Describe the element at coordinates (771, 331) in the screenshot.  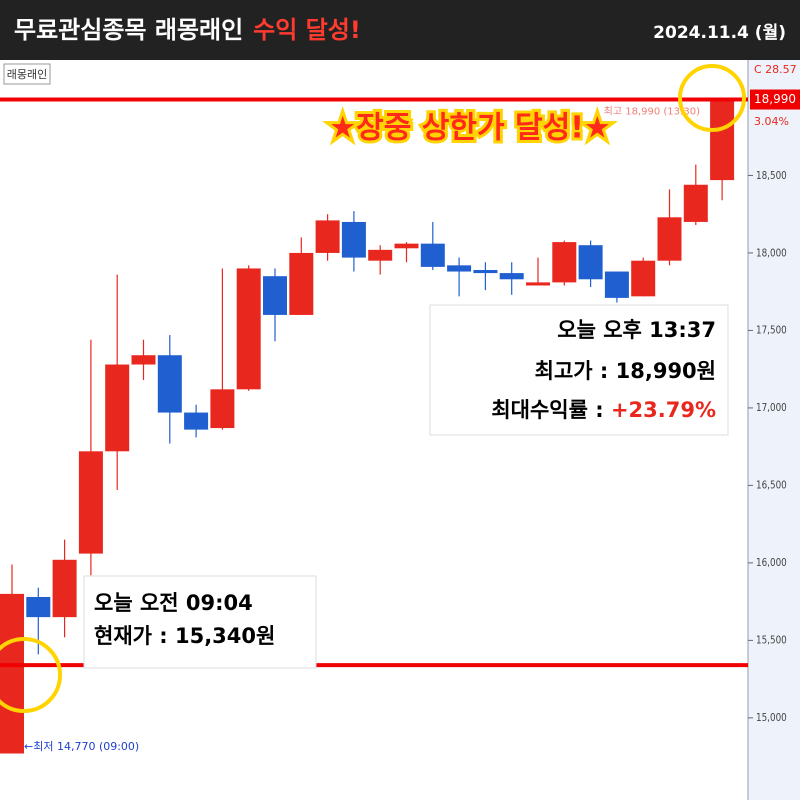
I see `y-tick-label: 17,500` at that location.